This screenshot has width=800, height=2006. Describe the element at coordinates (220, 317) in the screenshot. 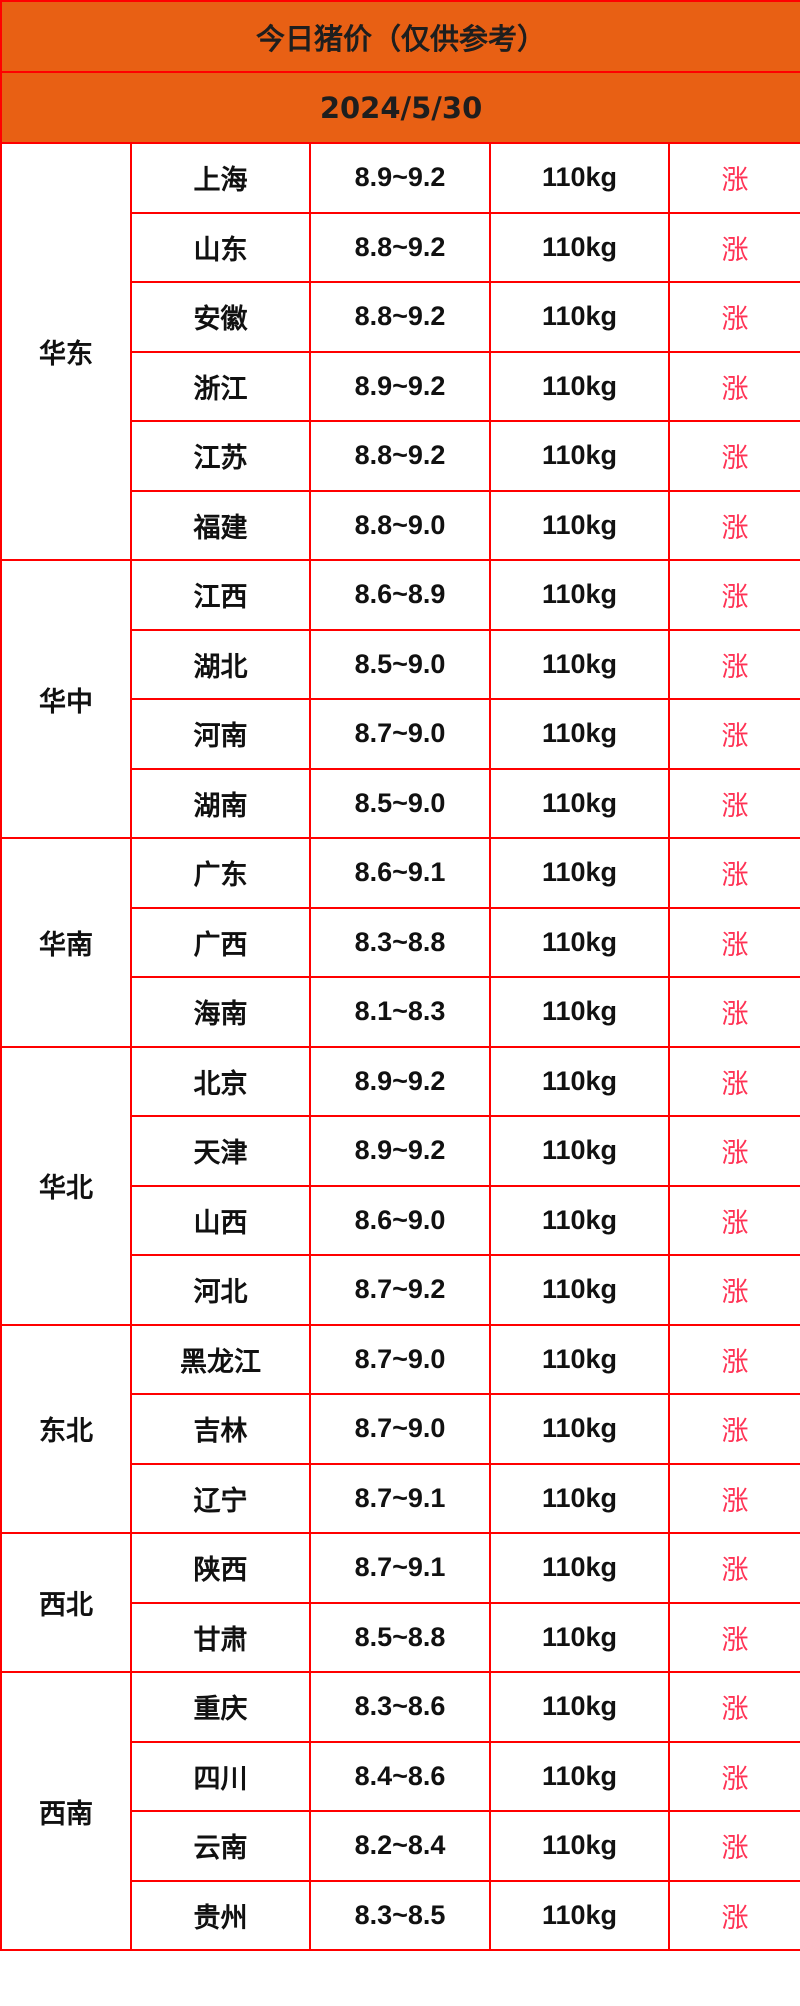

I see `province-name: 安徽` at that location.